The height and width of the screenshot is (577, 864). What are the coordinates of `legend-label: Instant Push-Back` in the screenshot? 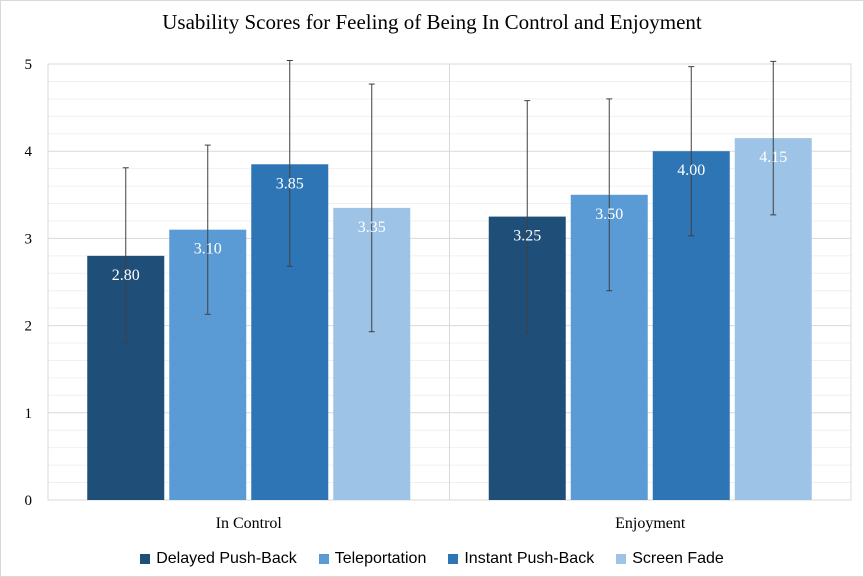 It's located at (529, 558).